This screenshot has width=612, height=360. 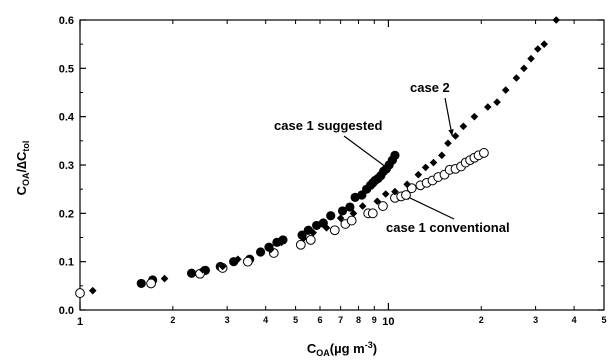 What do you see at coordinates (328, 125) in the screenshot?
I see `annotation-case-1-suggested: case 1 suggested` at bounding box center [328, 125].